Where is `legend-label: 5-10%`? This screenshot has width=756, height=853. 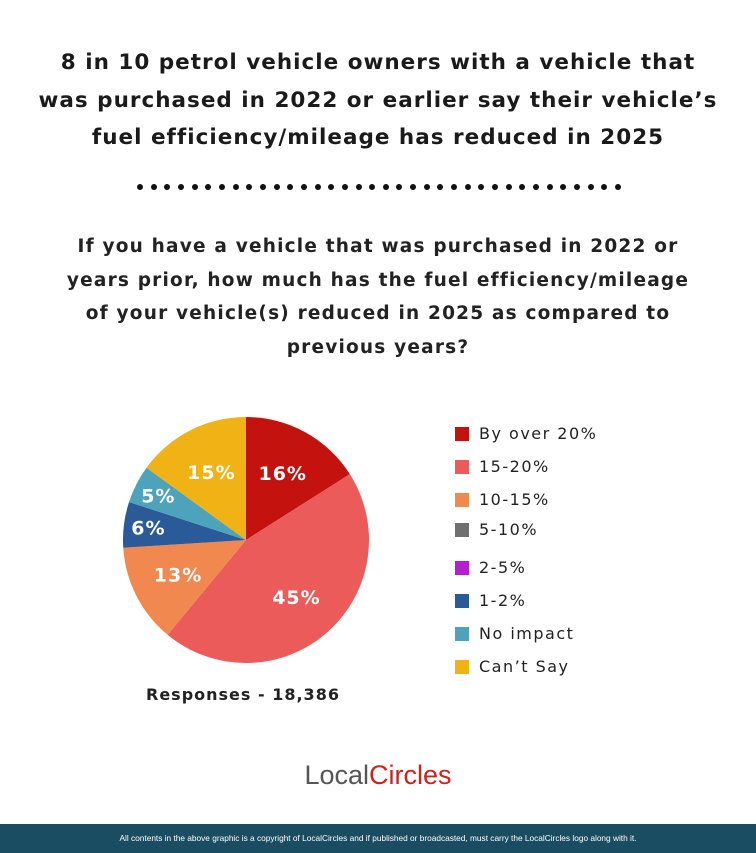 legend-label: 5-10% is located at coordinates (509, 529).